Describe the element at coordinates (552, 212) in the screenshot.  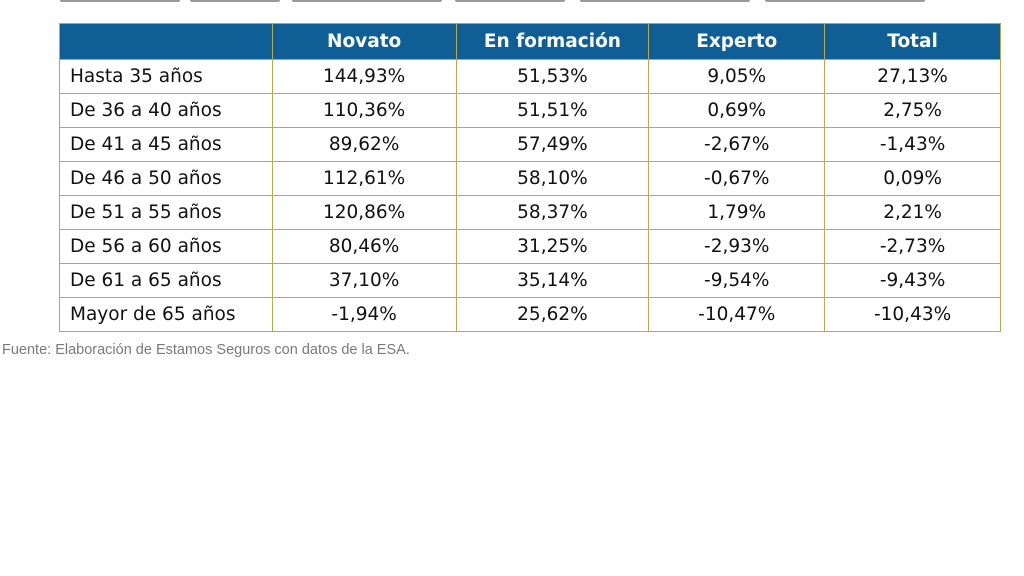
I see `cell-en-formacion: 58,37%` at that location.